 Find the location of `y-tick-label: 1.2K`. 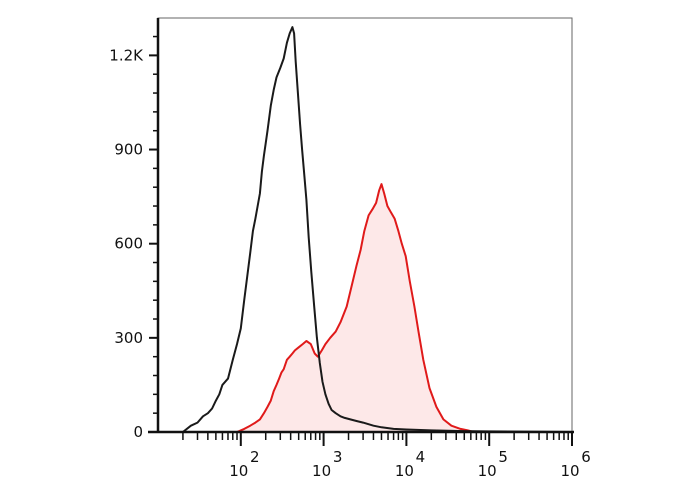

y-tick-label: 1.2K is located at coordinates (126, 55).